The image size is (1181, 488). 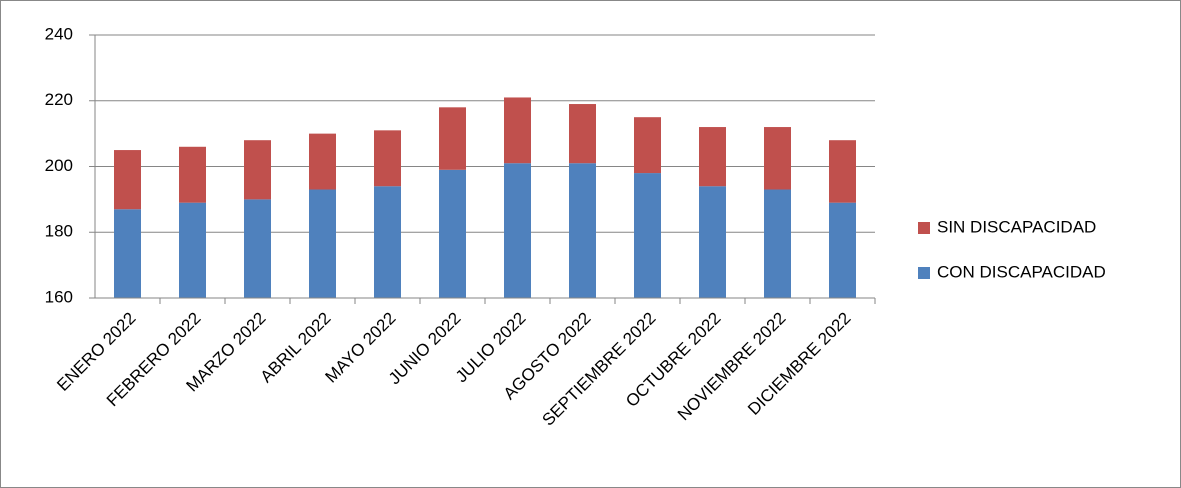 I want to click on y-tick-label: 240, so click(x=59, y=33).